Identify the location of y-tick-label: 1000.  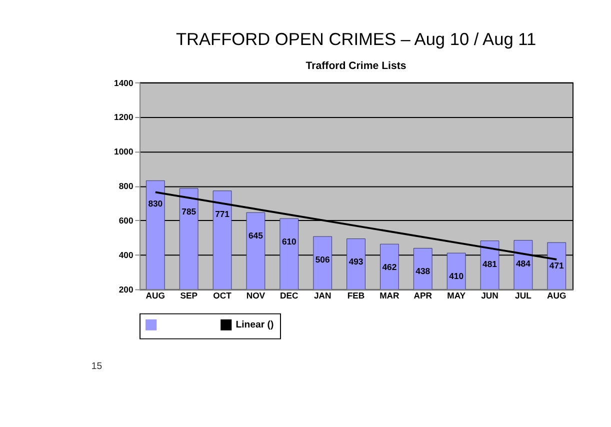
(124, 151).